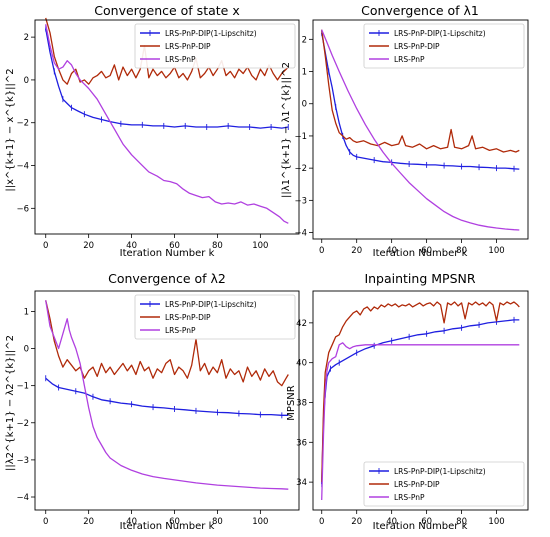 This screenshot has height=537, width=550. I want to click on y-axis-label: MPSNR, so click(291, 402).